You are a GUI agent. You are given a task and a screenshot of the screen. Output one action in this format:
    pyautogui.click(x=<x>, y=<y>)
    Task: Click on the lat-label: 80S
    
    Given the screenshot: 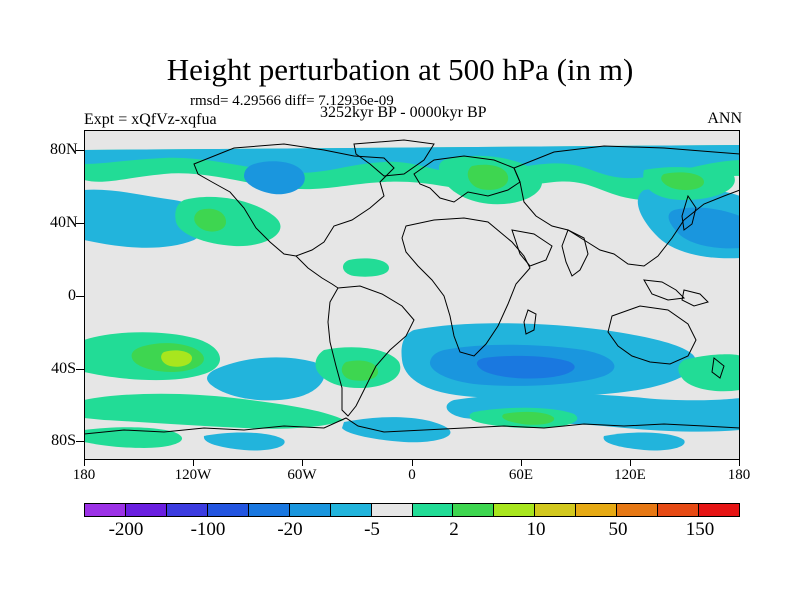 What is the action you would take?
    pyautogui.click(x=63, y=440)
    